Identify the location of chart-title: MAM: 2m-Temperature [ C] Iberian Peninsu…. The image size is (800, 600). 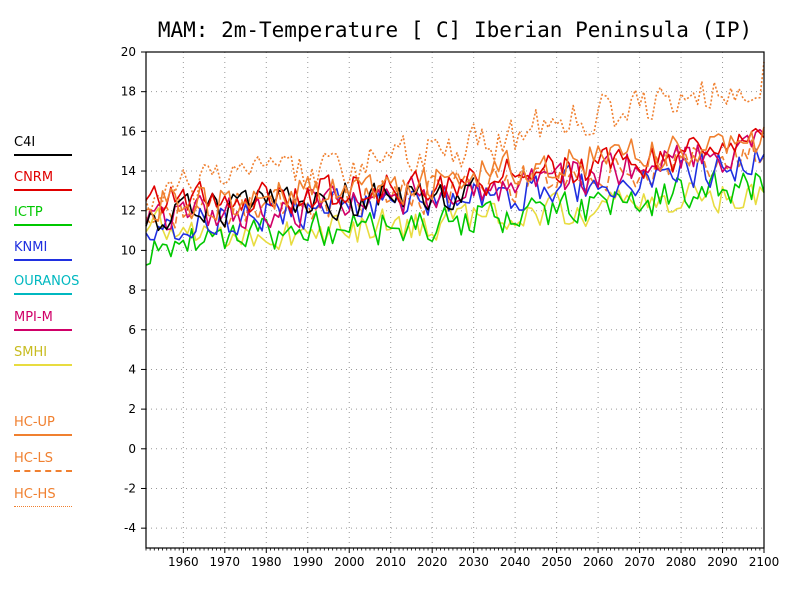
(455, 30).